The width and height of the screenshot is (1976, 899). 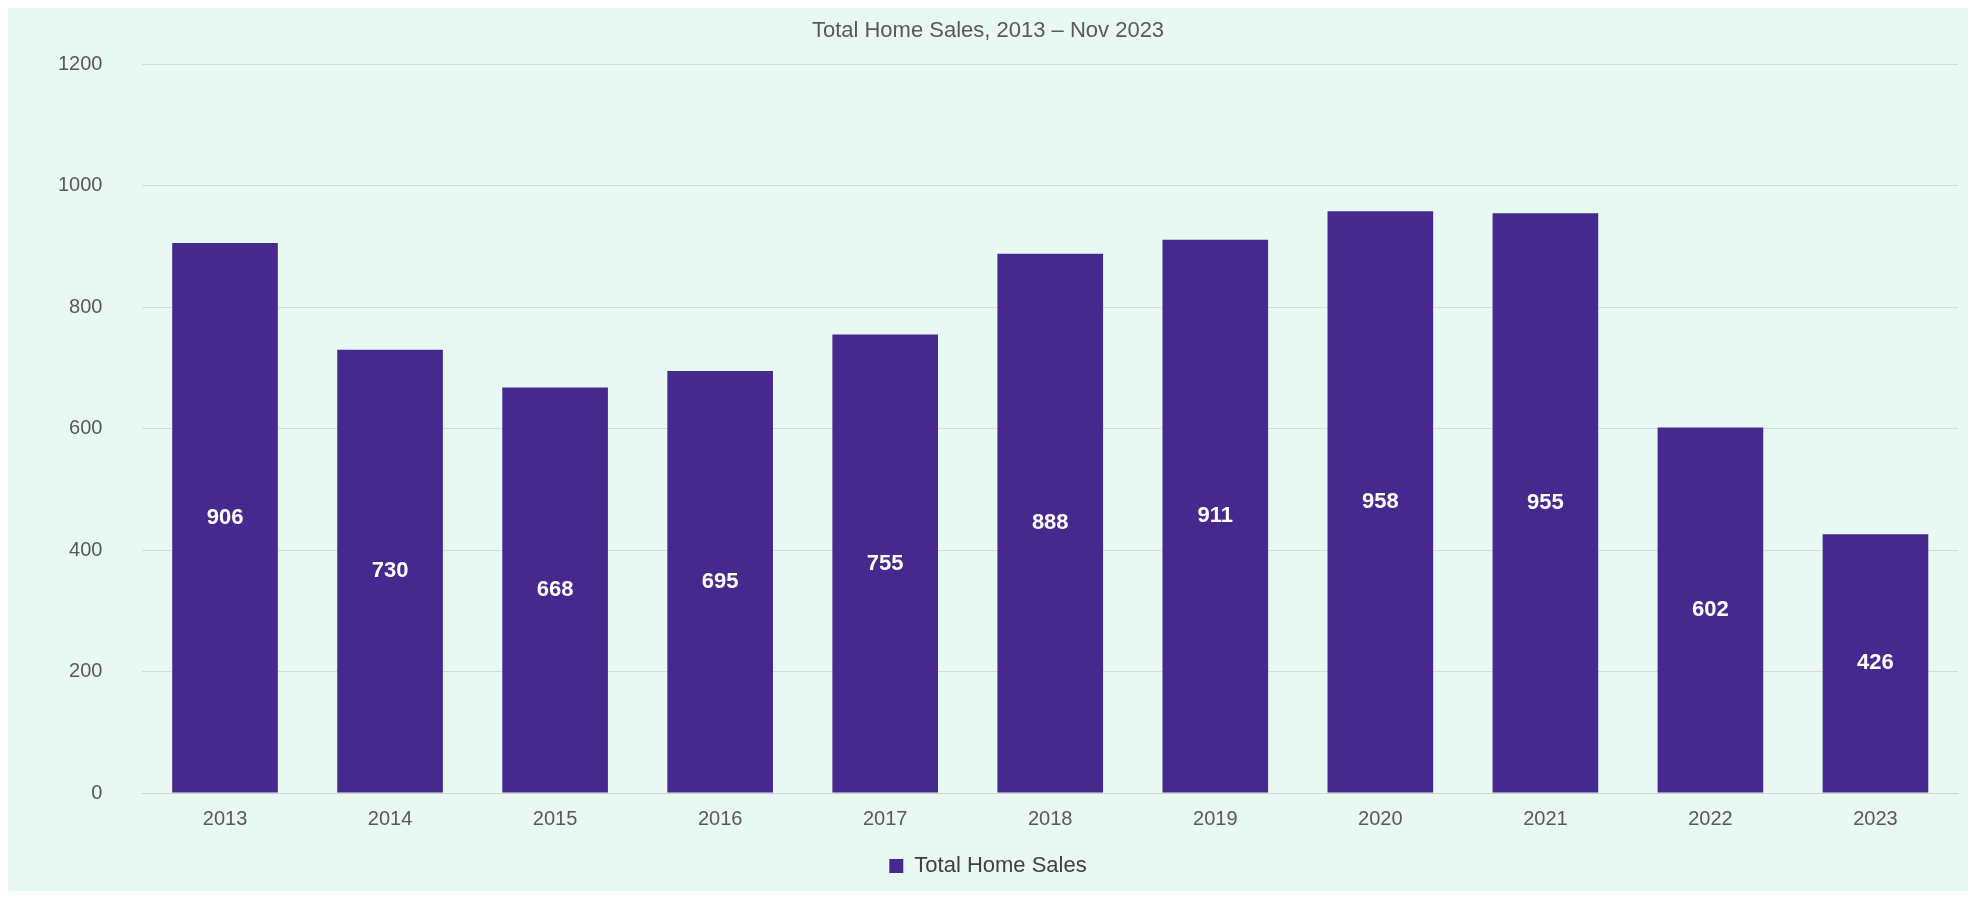 What do you see at coordinates (86, 305) in the screenshot?
I see `y-tick-label: 800` at bounding box center [86, 305].